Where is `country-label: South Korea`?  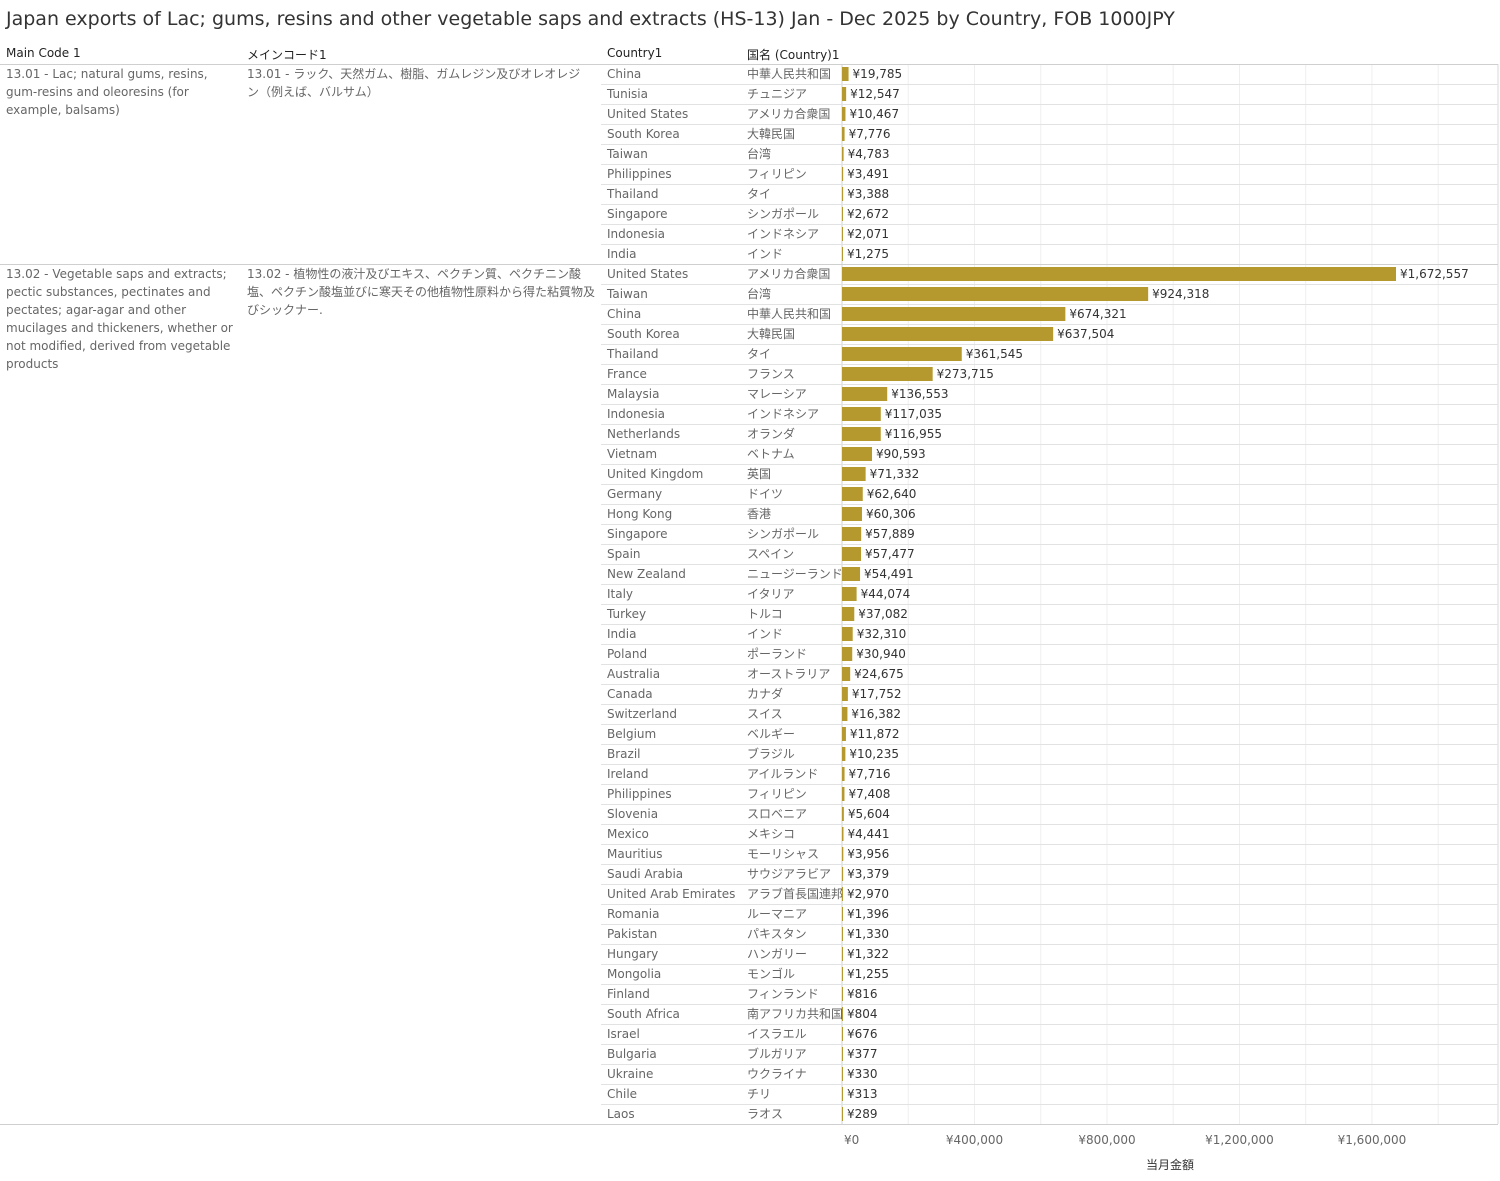
country-label: South Korea is located at coordinates (643, 134).